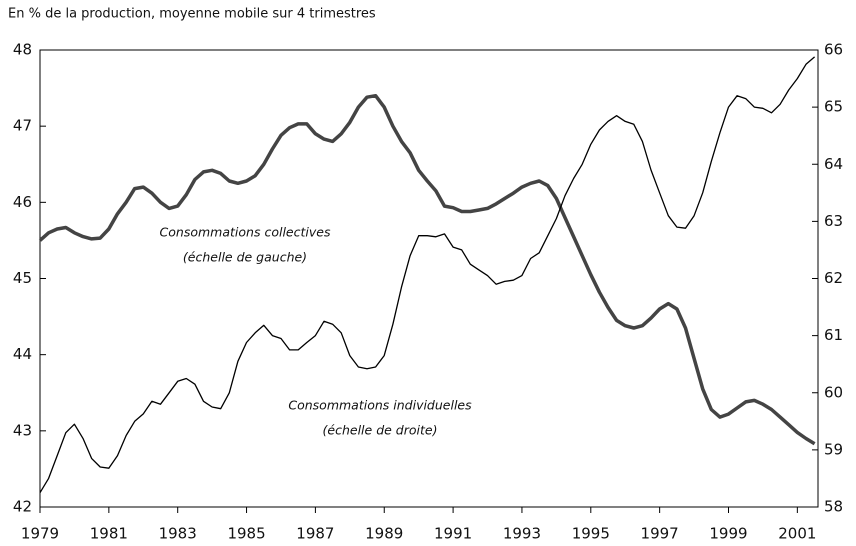 Image resolution: width=856 pixels, height=546 pixels. What do you see at coordinates (109, 534) in the screenshot?
I see `x-tick-label: 1981` at bounding box center [109, 534].